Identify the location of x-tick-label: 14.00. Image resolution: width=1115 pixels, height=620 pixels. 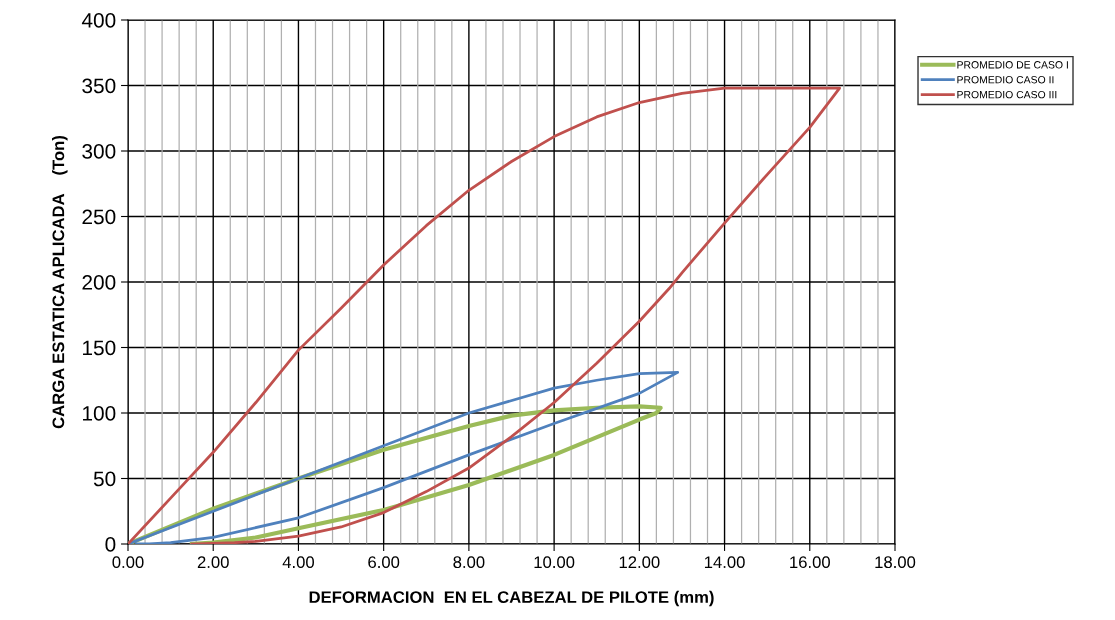
(724, 562).